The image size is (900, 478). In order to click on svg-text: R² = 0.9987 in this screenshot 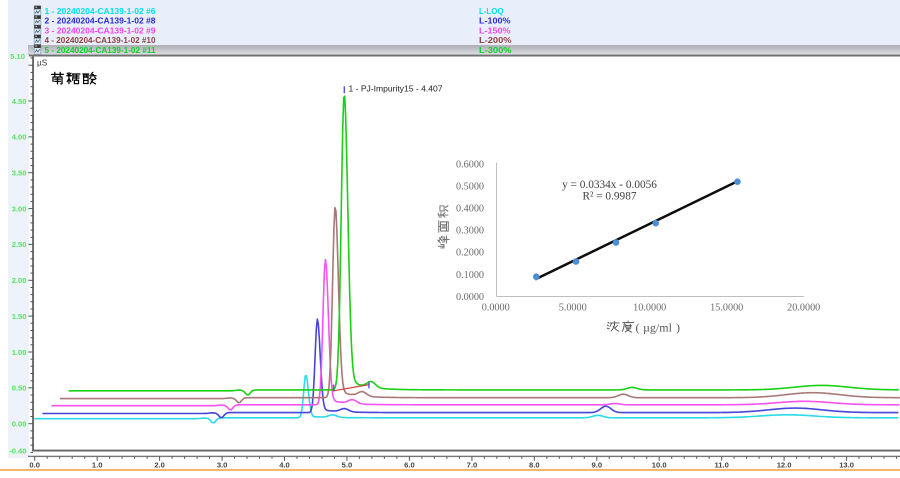, I will do `click(609, 196)`.